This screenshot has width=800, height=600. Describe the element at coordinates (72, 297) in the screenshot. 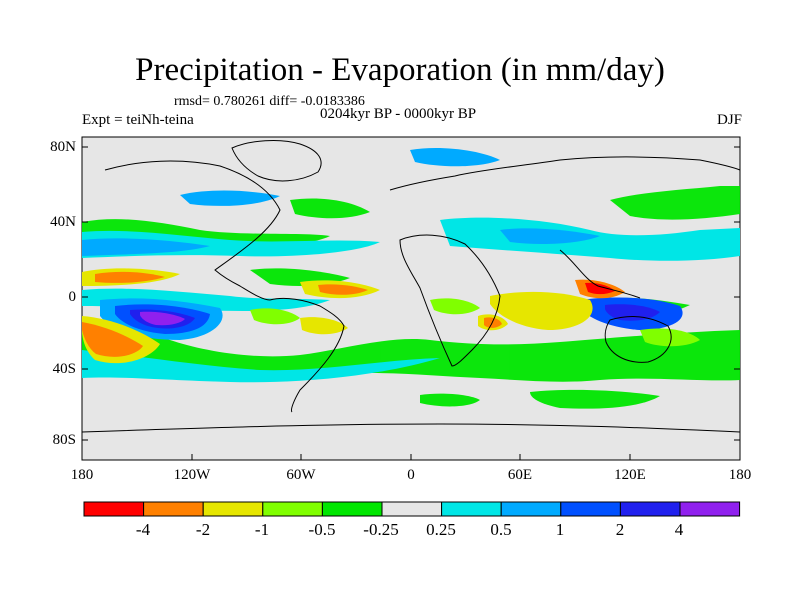

I see `lat-label-0: 0` at that location.